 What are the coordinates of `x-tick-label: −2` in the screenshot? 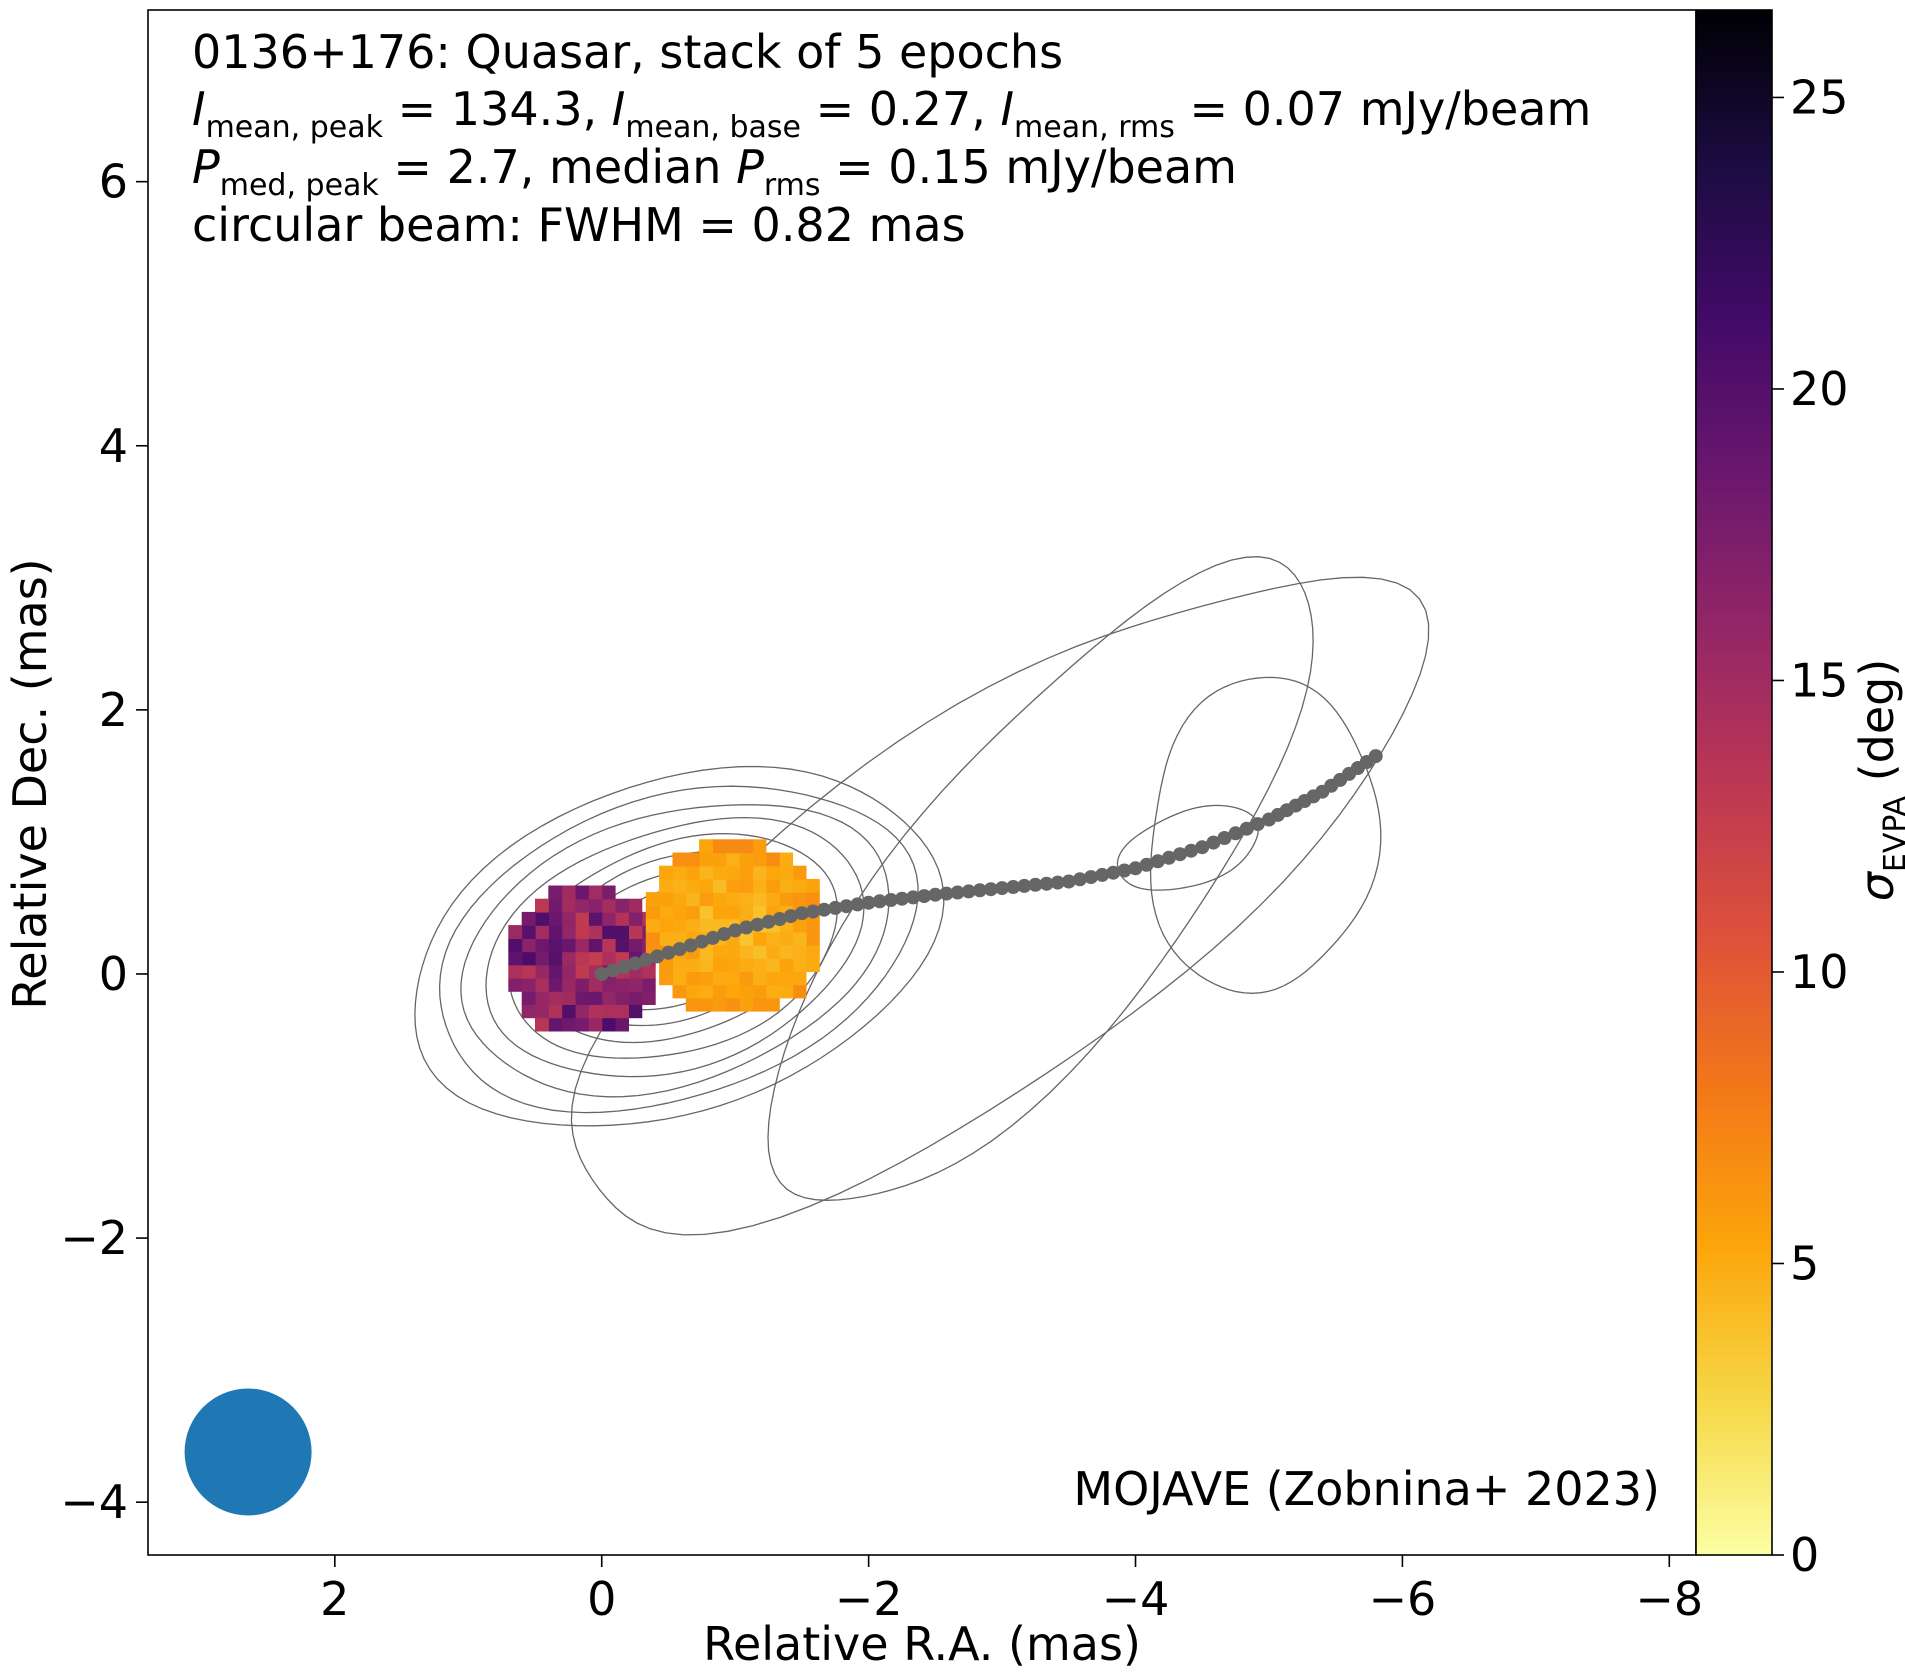 It's located at (869, 1599).